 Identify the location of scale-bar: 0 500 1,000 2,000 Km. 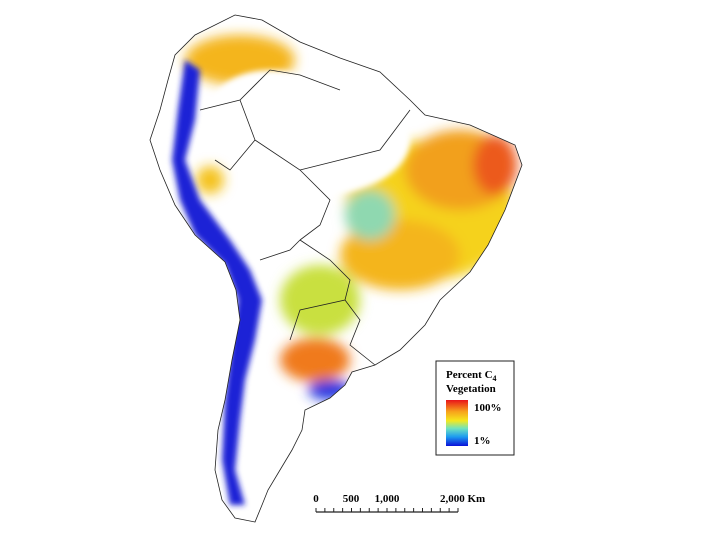
(399, 503).